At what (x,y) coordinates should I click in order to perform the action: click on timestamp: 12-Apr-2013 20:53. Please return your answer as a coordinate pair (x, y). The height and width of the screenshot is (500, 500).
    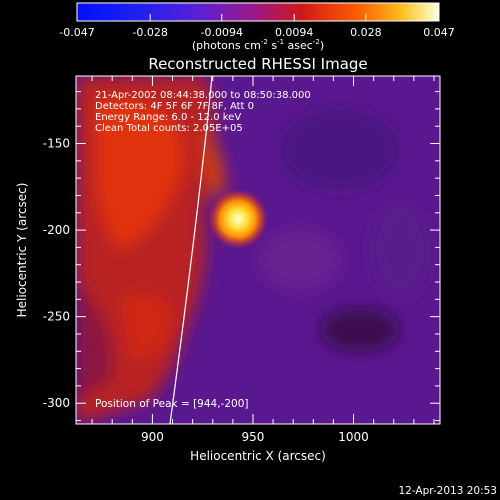
    Looking at the image, I should click on (447, 491).